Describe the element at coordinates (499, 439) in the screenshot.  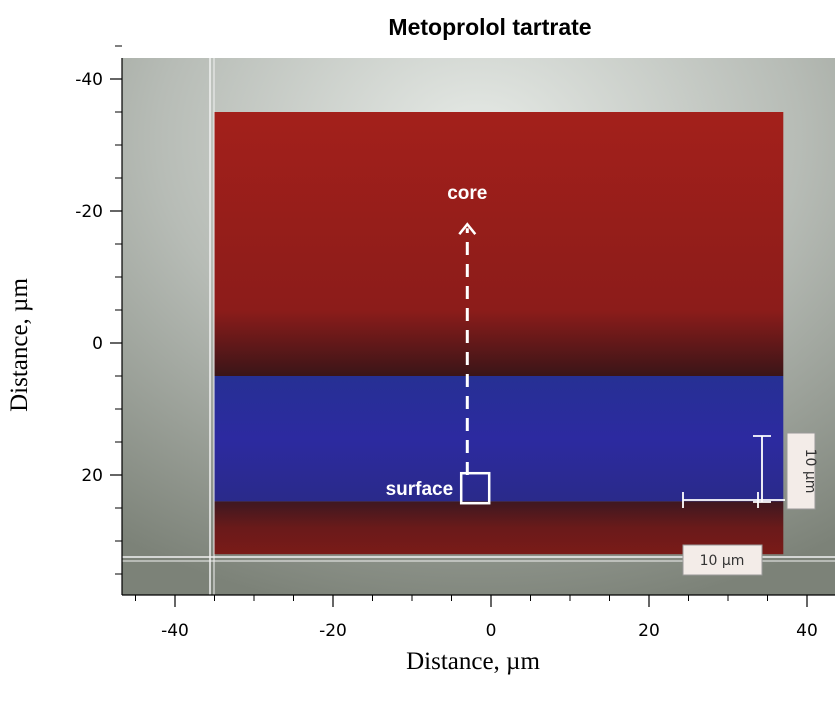
I see `blue-region` at that location.